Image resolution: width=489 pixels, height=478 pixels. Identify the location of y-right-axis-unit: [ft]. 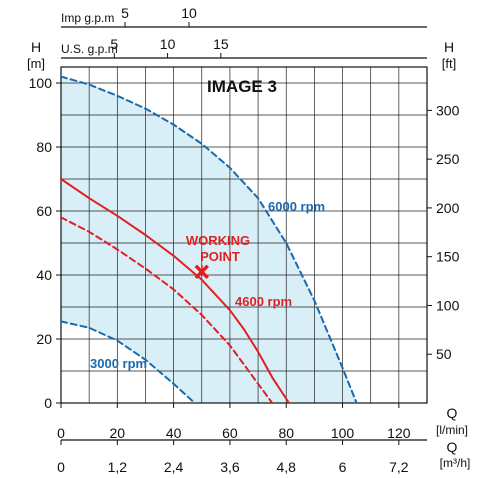
(449, 63).